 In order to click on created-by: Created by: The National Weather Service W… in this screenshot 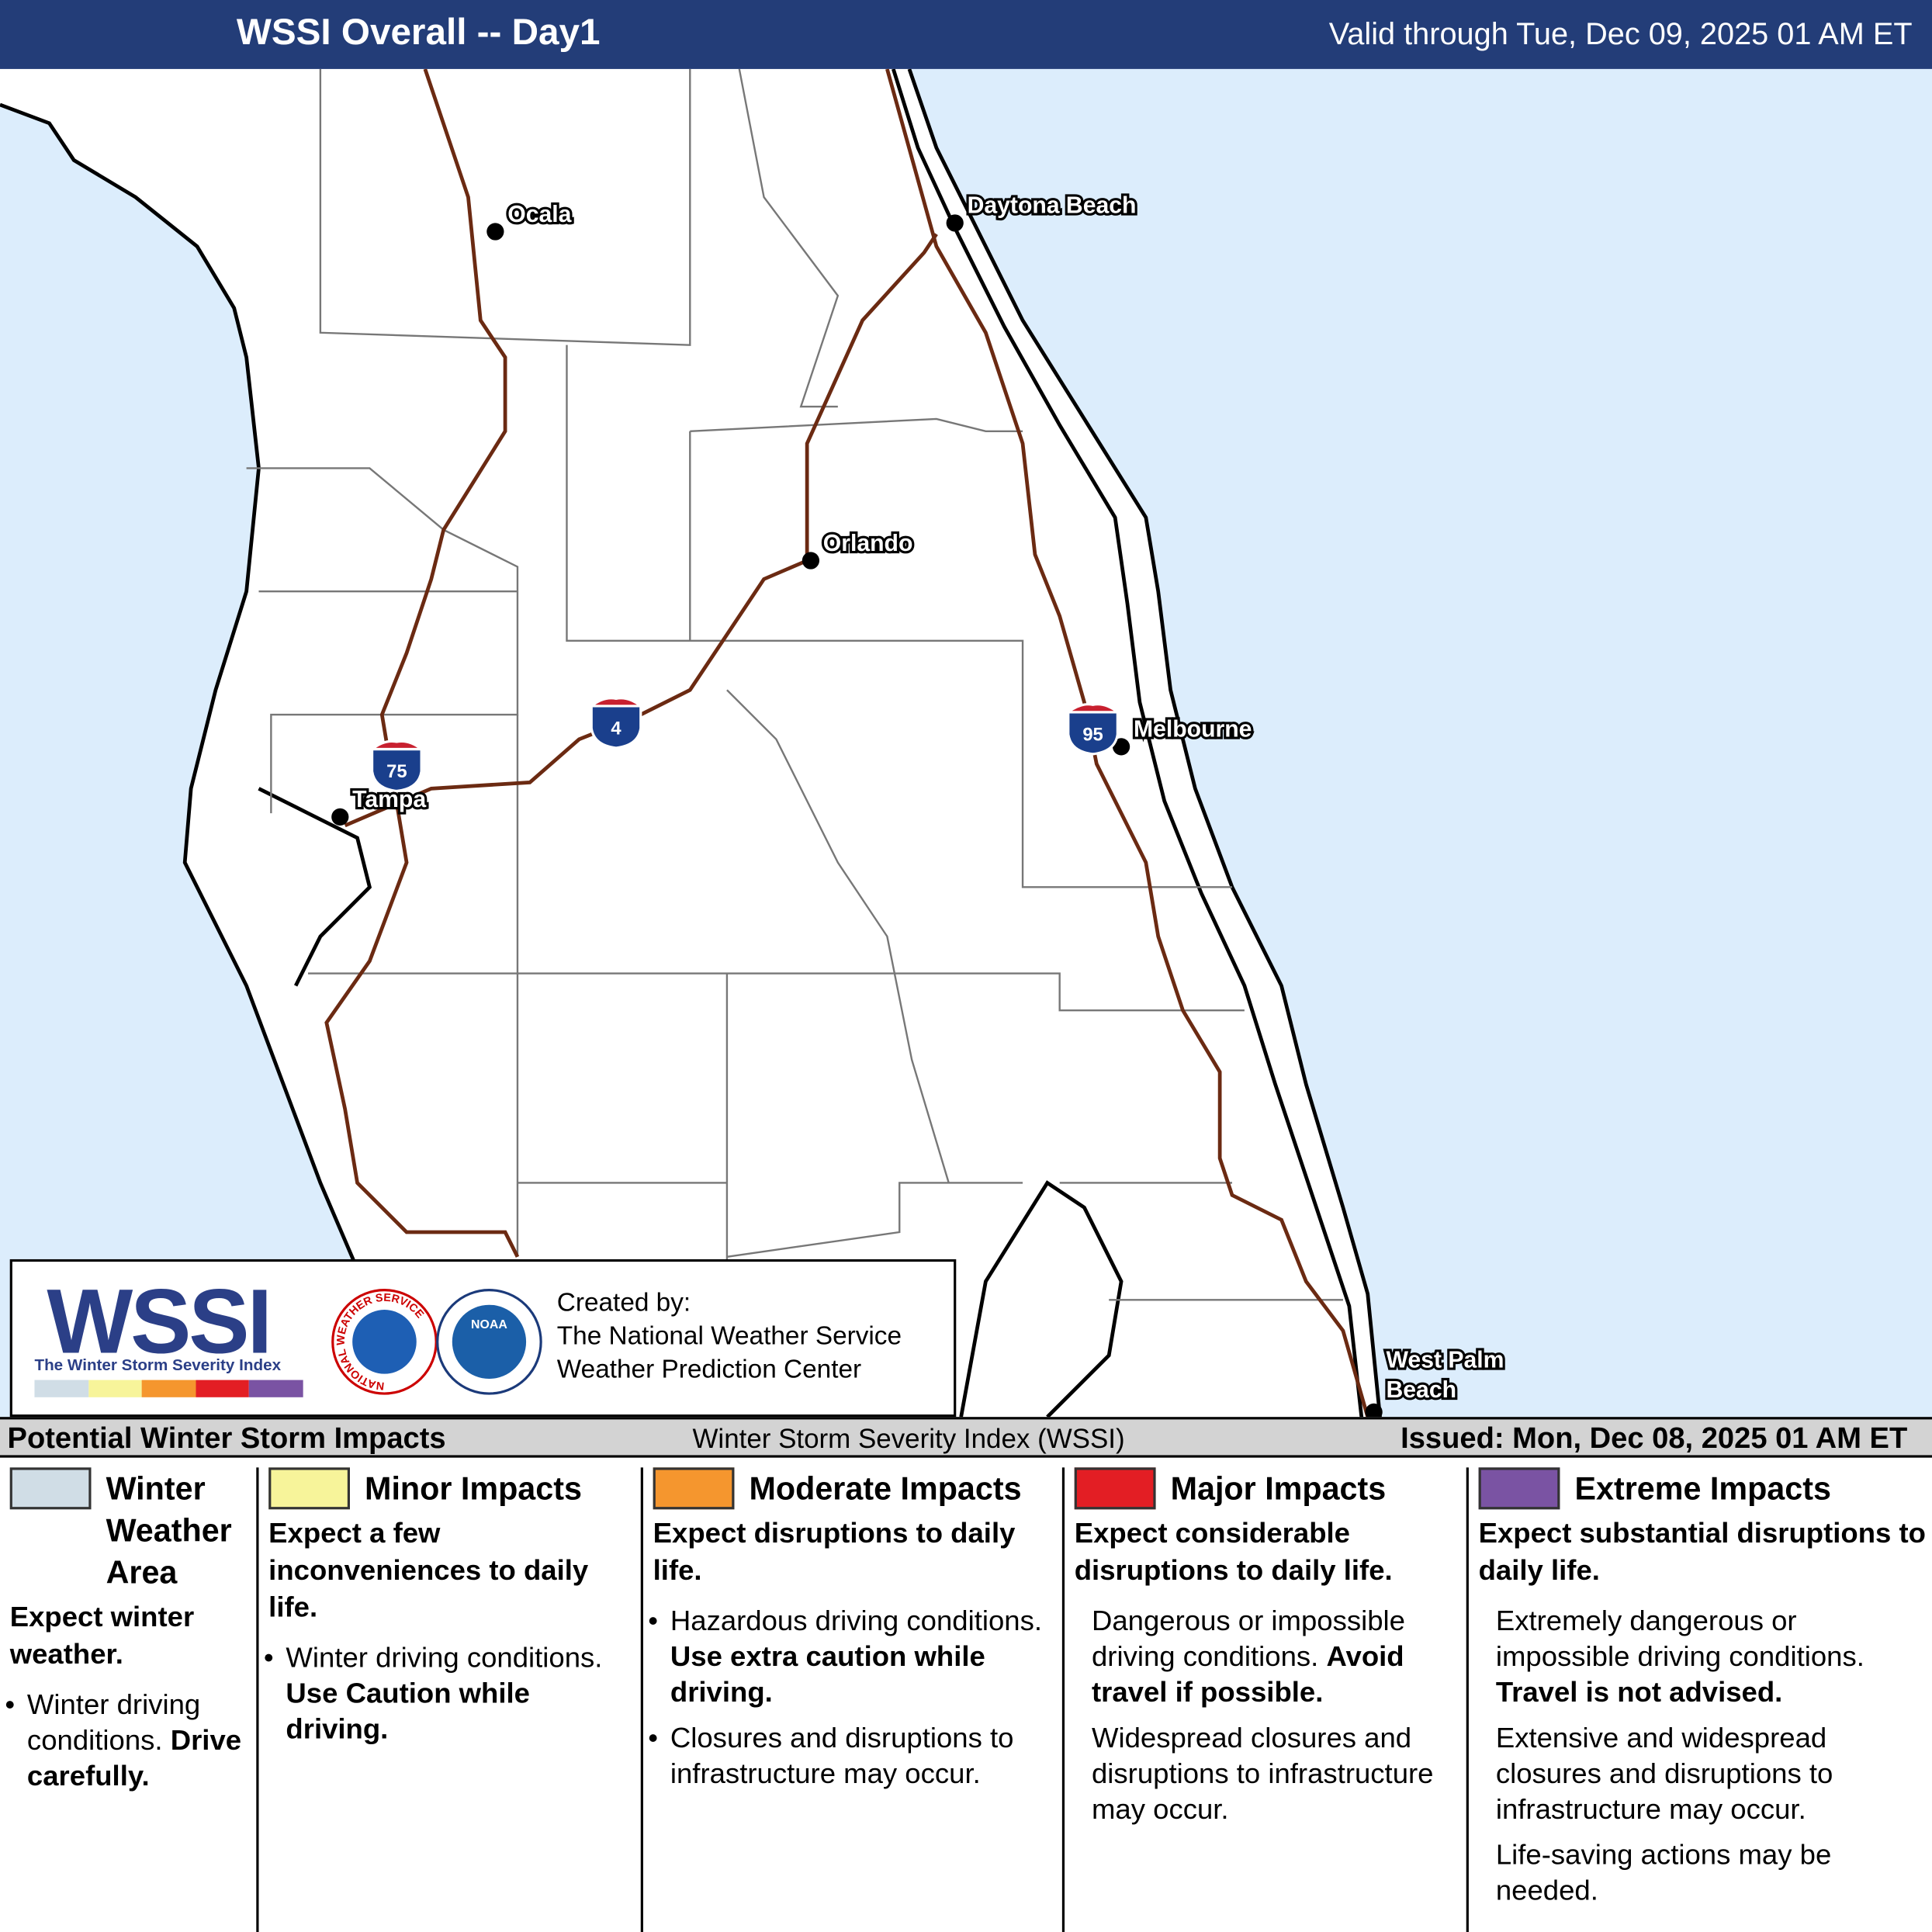, I will do `click(729, 1336)`.